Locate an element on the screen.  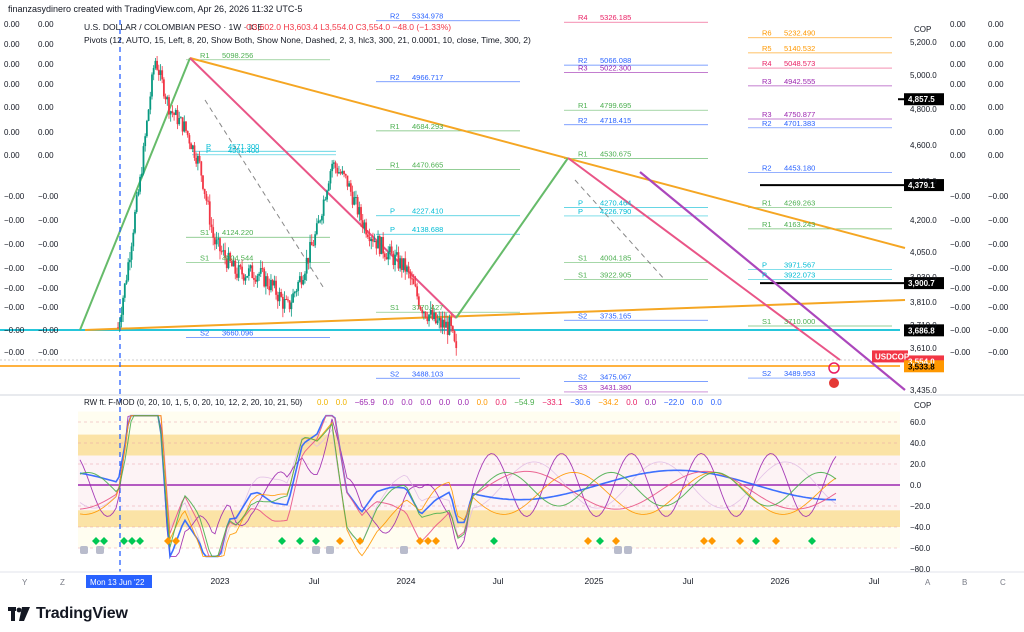
time-axis-label: Jul is located at coordinates (498, 581).